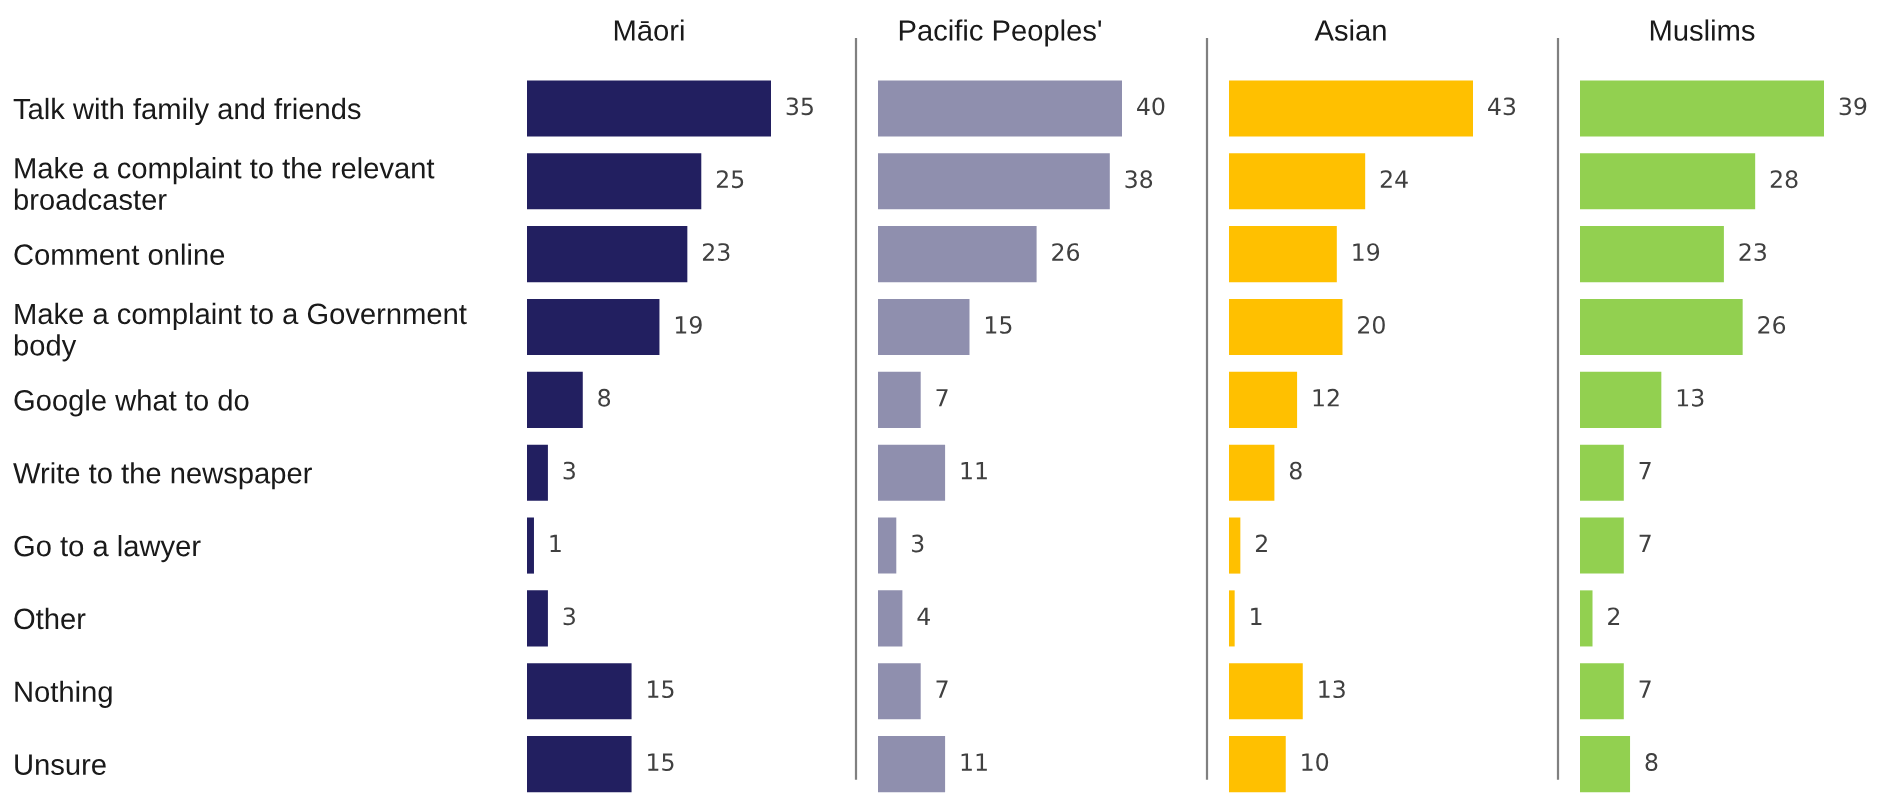 Image resolution: width=1894 pixels, height=802 pixels. I want to click on data-label: 20, so click(1371, 324).